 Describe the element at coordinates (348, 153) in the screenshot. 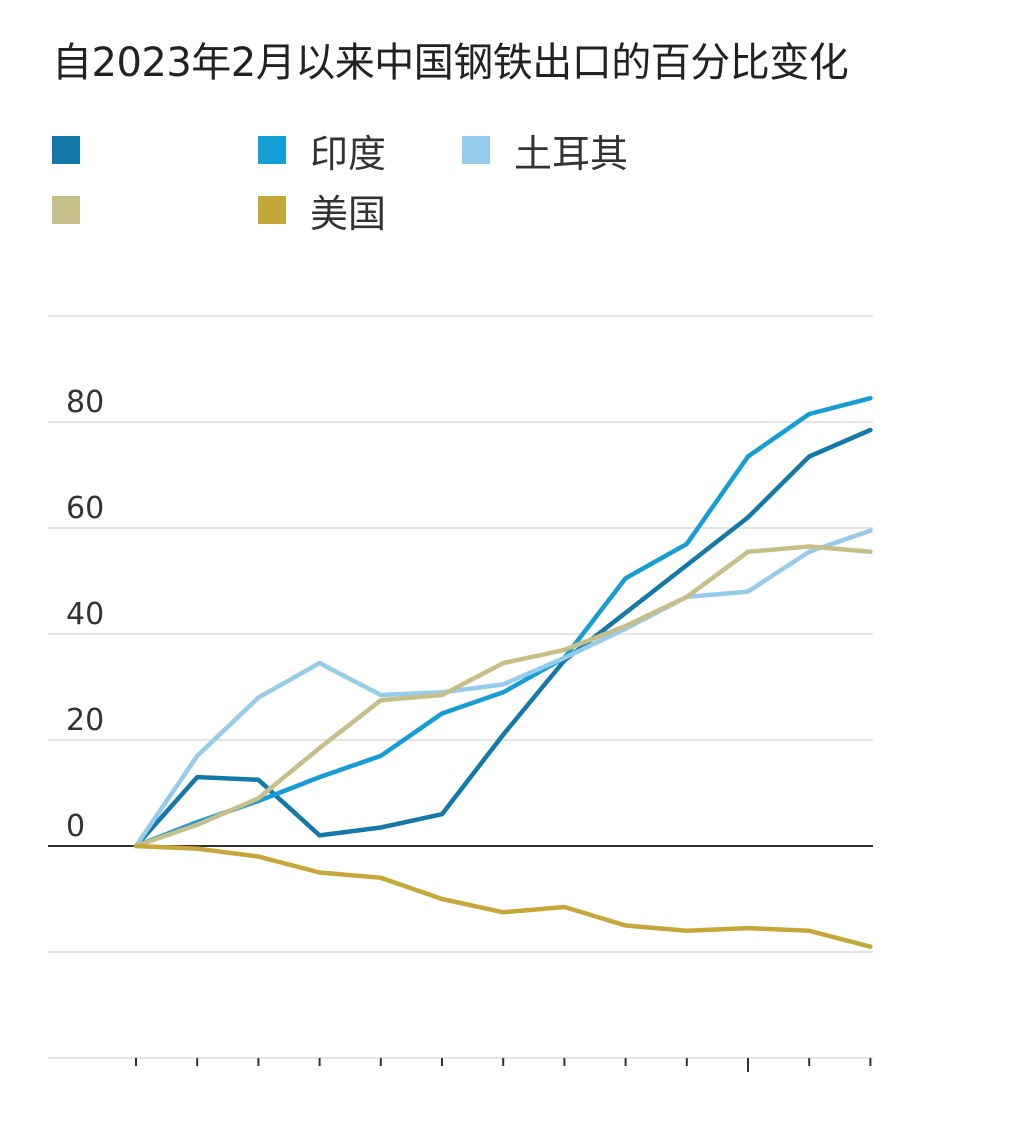

I see `legend-label-india: 印度` at that location.